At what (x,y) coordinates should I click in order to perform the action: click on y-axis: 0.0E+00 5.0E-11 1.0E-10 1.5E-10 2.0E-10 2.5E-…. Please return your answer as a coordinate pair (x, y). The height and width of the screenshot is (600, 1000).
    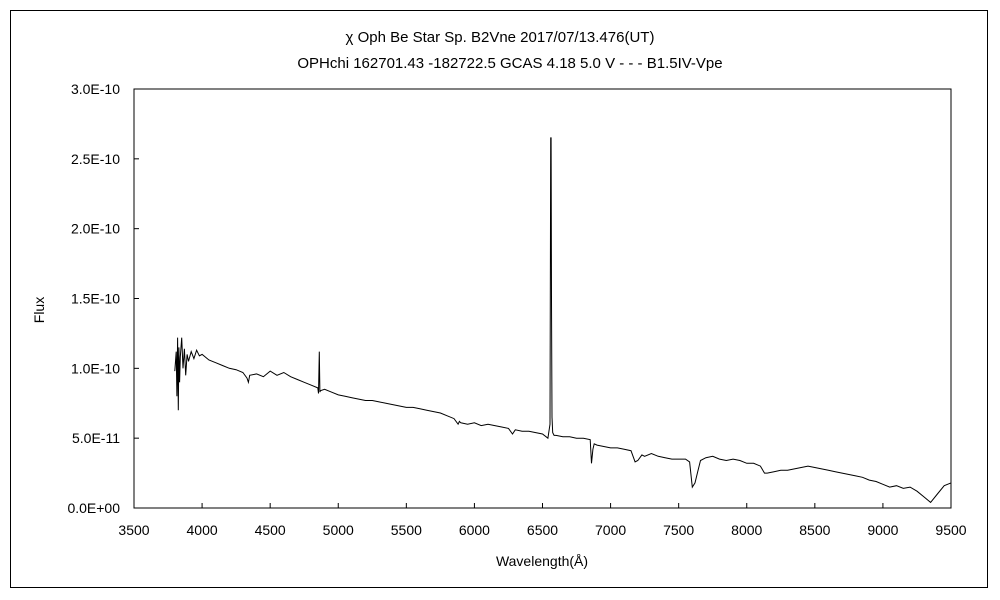
    Looking at the image, I should click on (103, 298).